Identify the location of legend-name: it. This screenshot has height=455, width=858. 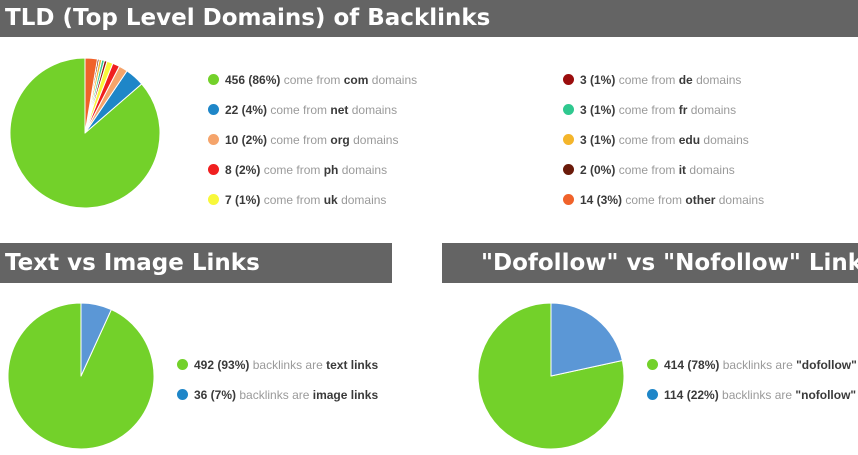
(682, 170).